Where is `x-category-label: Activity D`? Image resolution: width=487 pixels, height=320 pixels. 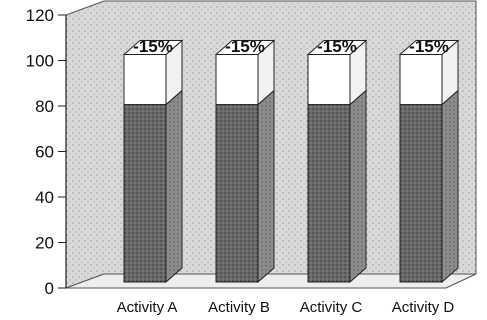 x-category-label: Activity D is located at coordinates (423, 307).